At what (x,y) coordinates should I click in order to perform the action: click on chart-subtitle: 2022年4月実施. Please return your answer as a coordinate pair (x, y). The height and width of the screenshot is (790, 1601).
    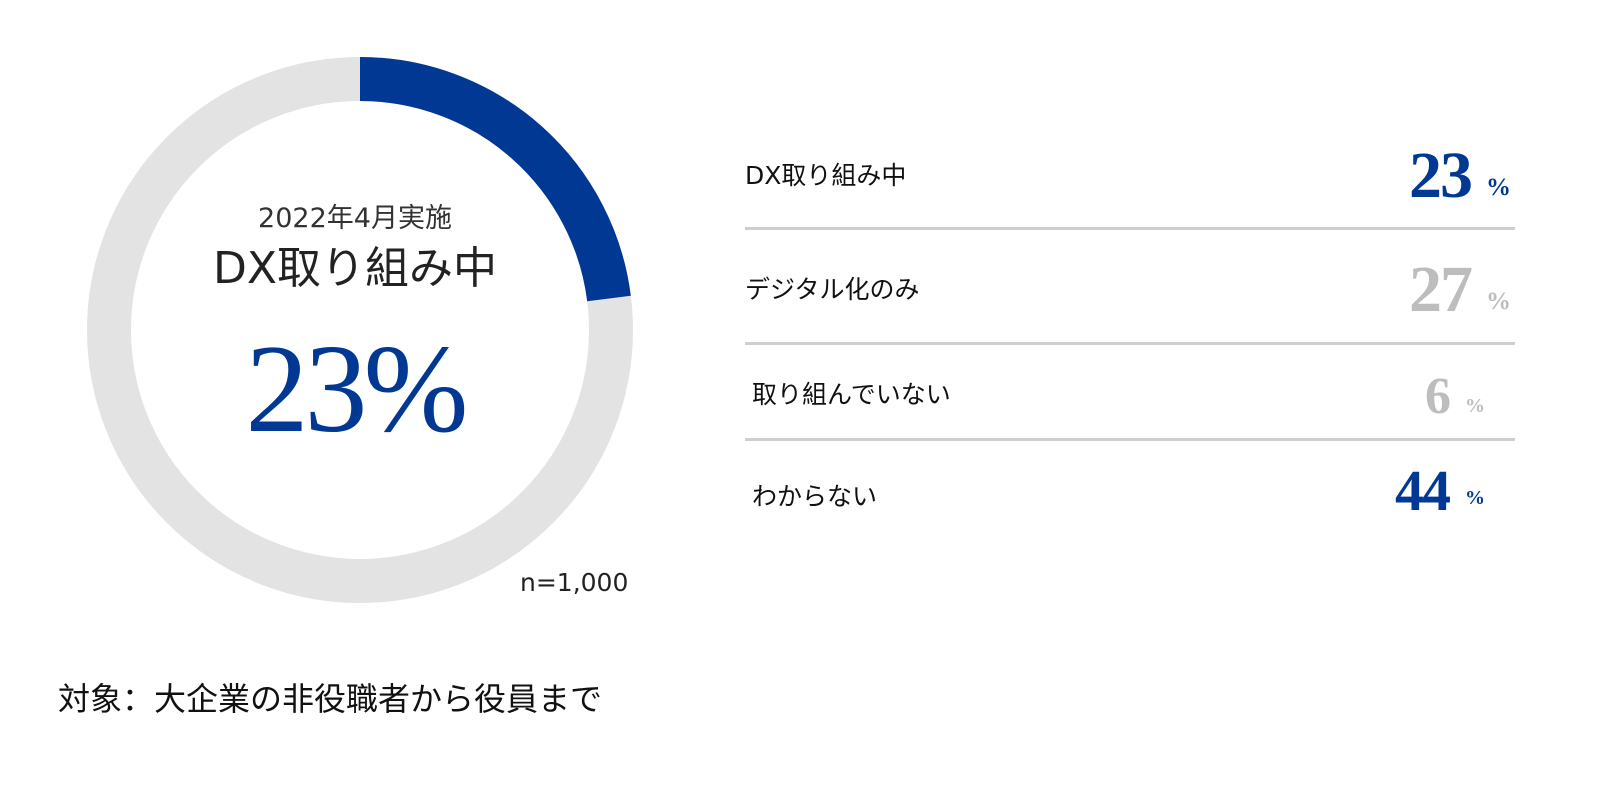
    Looking at the image, I should click on (355, 218).